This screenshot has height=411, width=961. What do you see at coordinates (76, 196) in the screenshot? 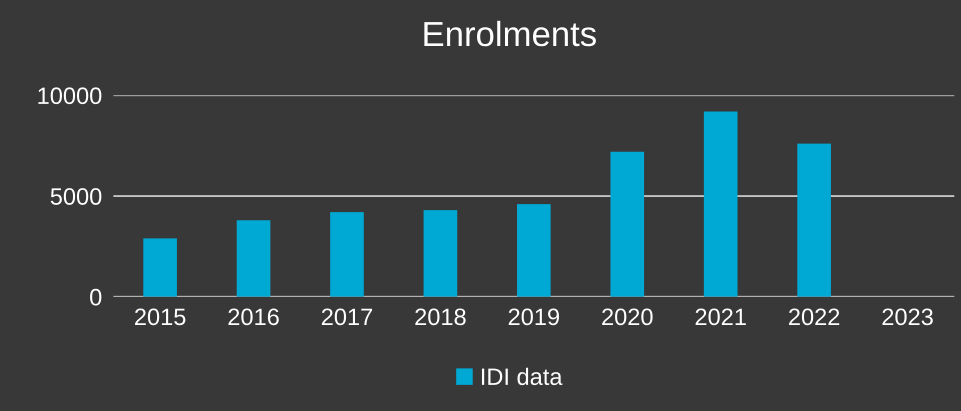
I see `y-tick-label: 5000` at bounding box center [76, 196].